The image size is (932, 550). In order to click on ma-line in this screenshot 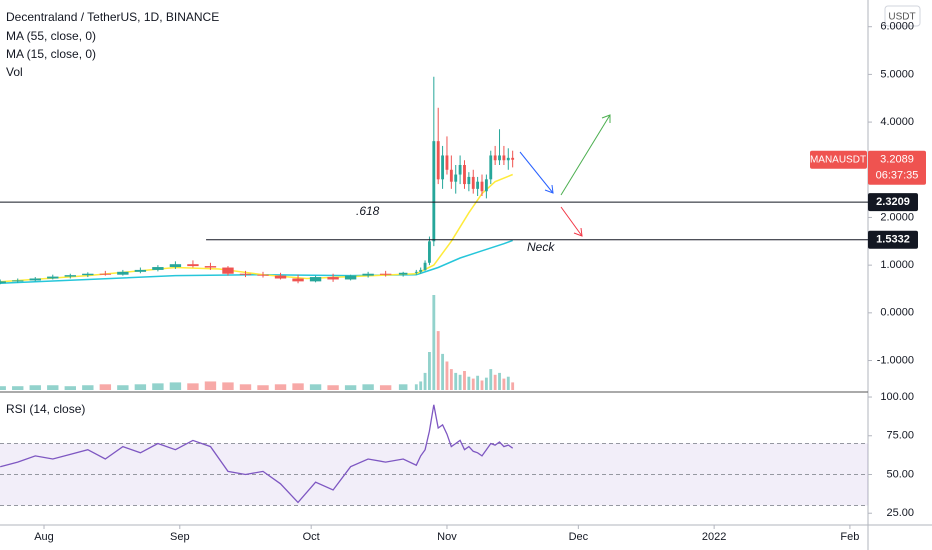, I will do `click(256, 228)`.